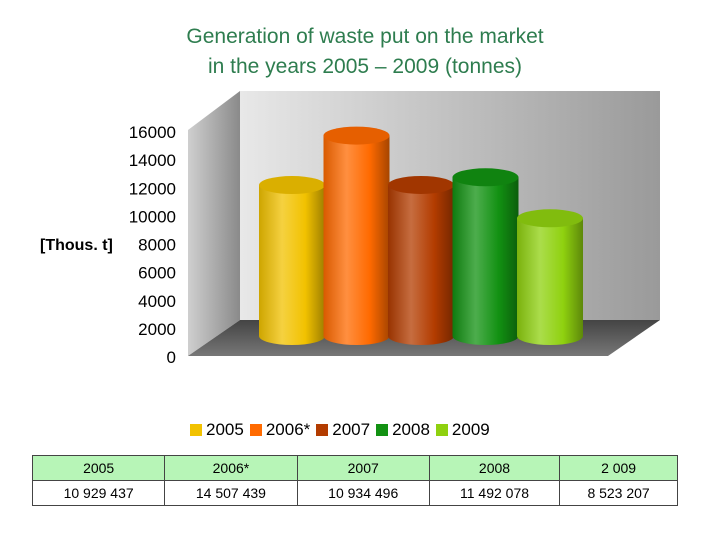  I want to click on chart-title-line-1: Generation of waste put on the market, so click(365, 36).